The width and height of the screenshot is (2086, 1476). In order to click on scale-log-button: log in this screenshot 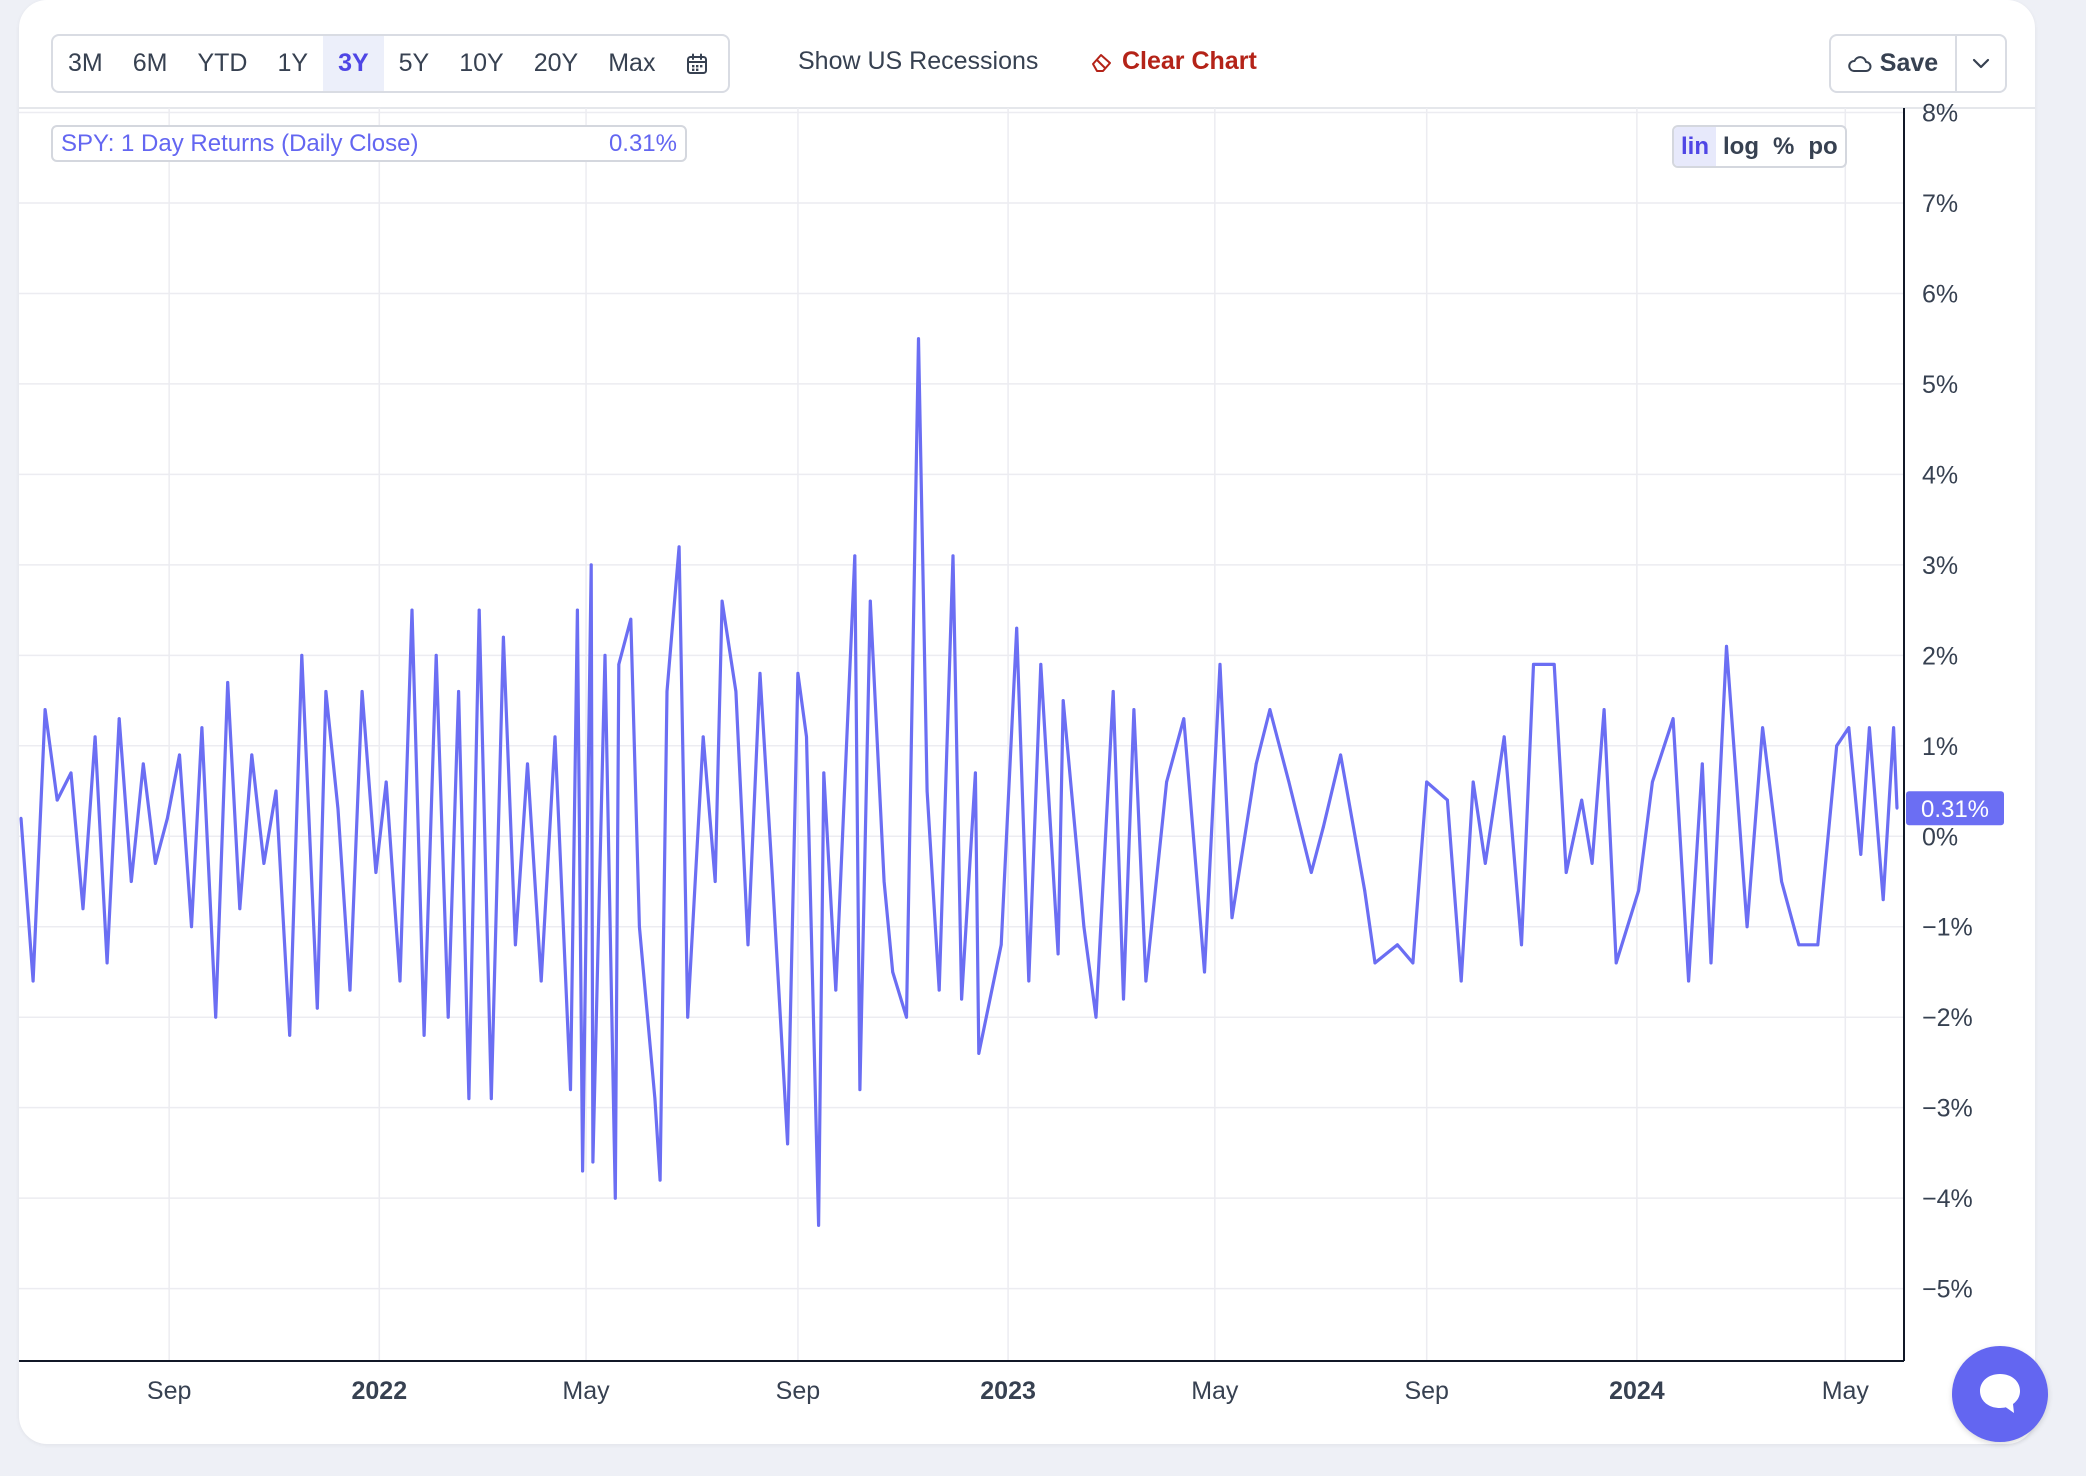, I will do `click(1741, 146)`.